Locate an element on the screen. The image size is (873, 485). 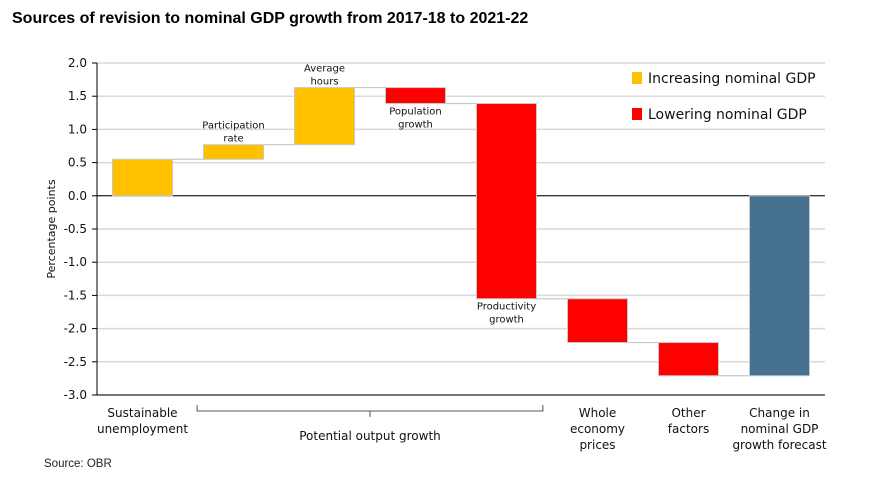
legend-label: Lowering nominal GDP is located at coordinates (727, 115).